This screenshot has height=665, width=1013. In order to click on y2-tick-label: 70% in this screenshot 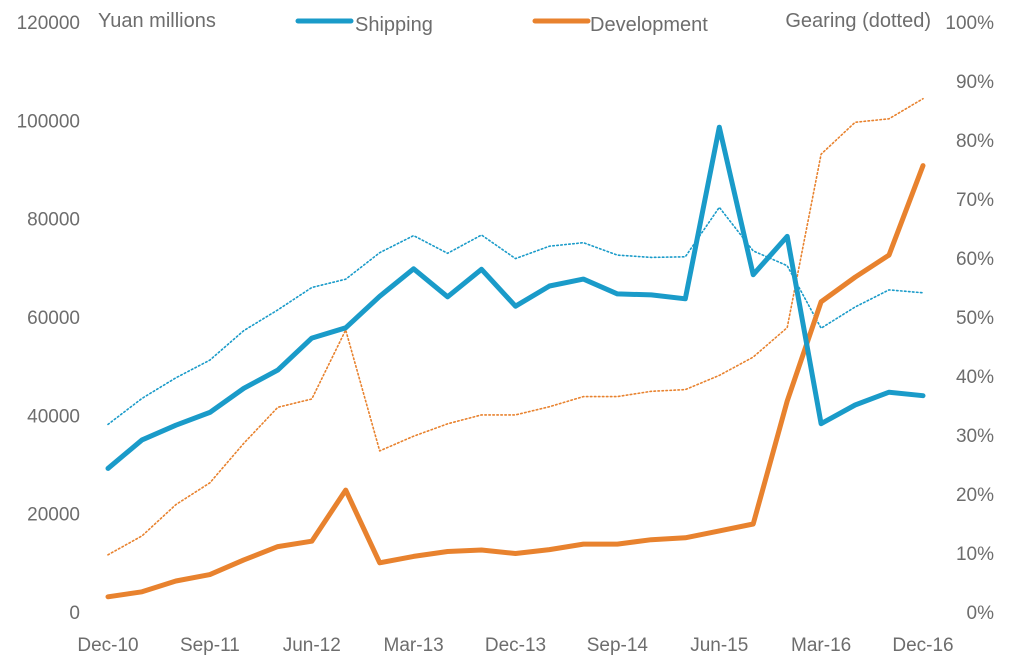, I will do `click(975, 200)`.